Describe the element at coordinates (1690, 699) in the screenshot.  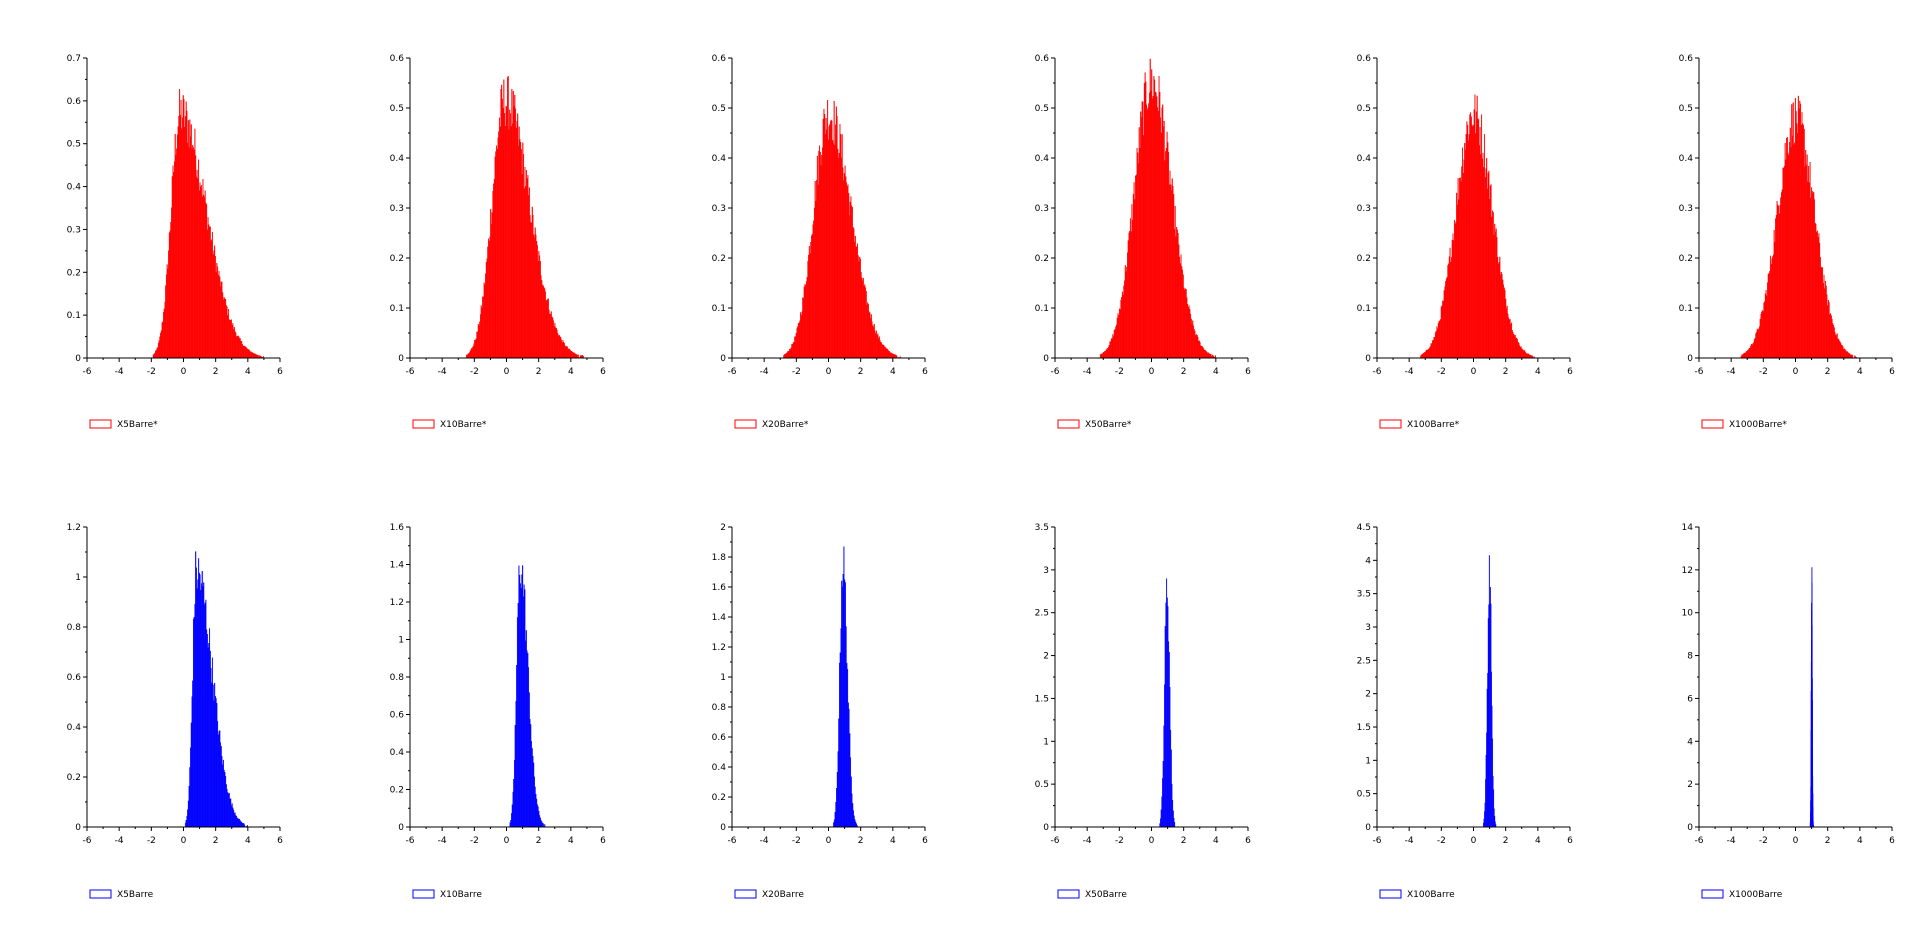
I see `y-tick-label: 6` at that location.